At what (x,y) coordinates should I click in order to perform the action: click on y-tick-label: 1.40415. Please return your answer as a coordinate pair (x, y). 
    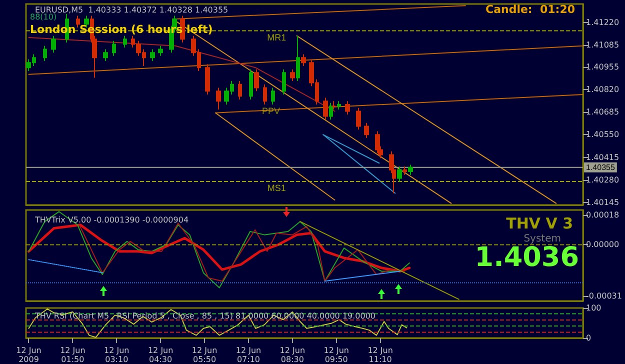
    Looking at the image, I should click on (603, 157).